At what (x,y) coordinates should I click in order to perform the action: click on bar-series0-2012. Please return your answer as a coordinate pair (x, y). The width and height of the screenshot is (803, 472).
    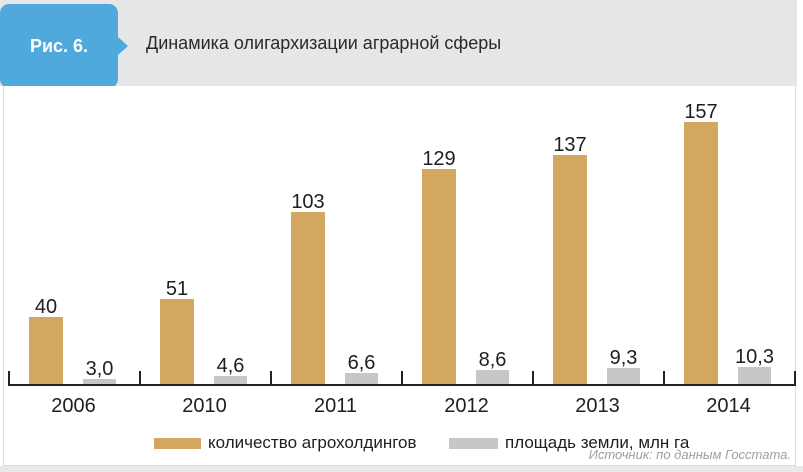
    Looking at the image, I should click on (439, 276).